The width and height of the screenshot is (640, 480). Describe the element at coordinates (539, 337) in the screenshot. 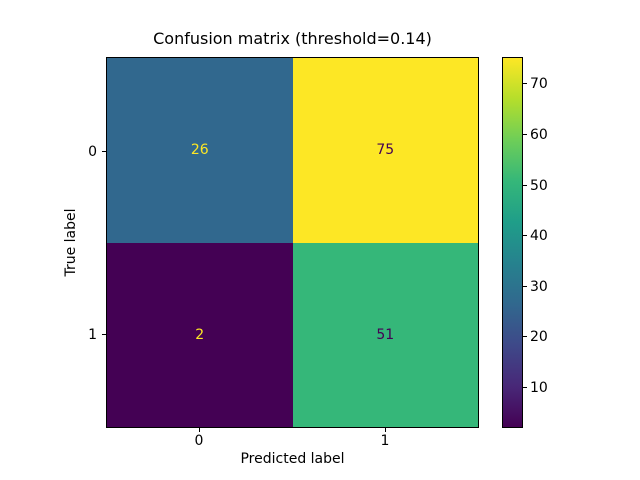

I see `colorbar-tick-label: 20` at that location.